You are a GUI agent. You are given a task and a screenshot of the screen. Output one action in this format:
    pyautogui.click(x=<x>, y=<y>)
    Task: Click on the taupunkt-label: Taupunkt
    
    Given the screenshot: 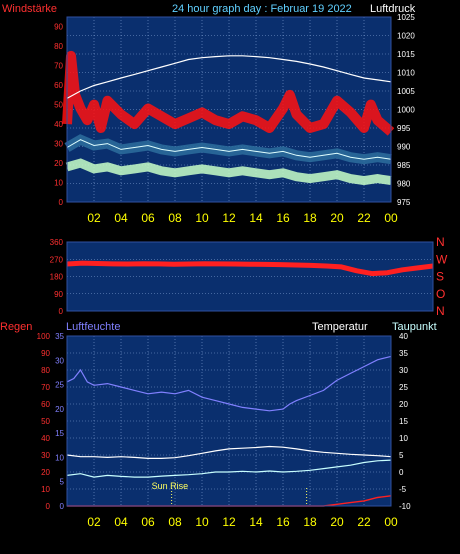 What is the action you would take?
    pyautogui.click(x=414, y=327)
    